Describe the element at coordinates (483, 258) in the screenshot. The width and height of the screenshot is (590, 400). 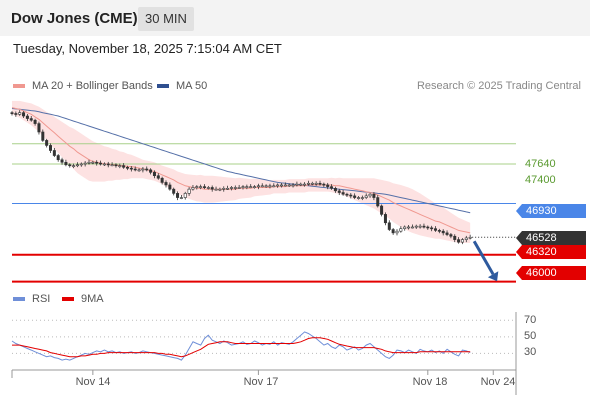
I see `forecast-arrow-shaft` at that location.